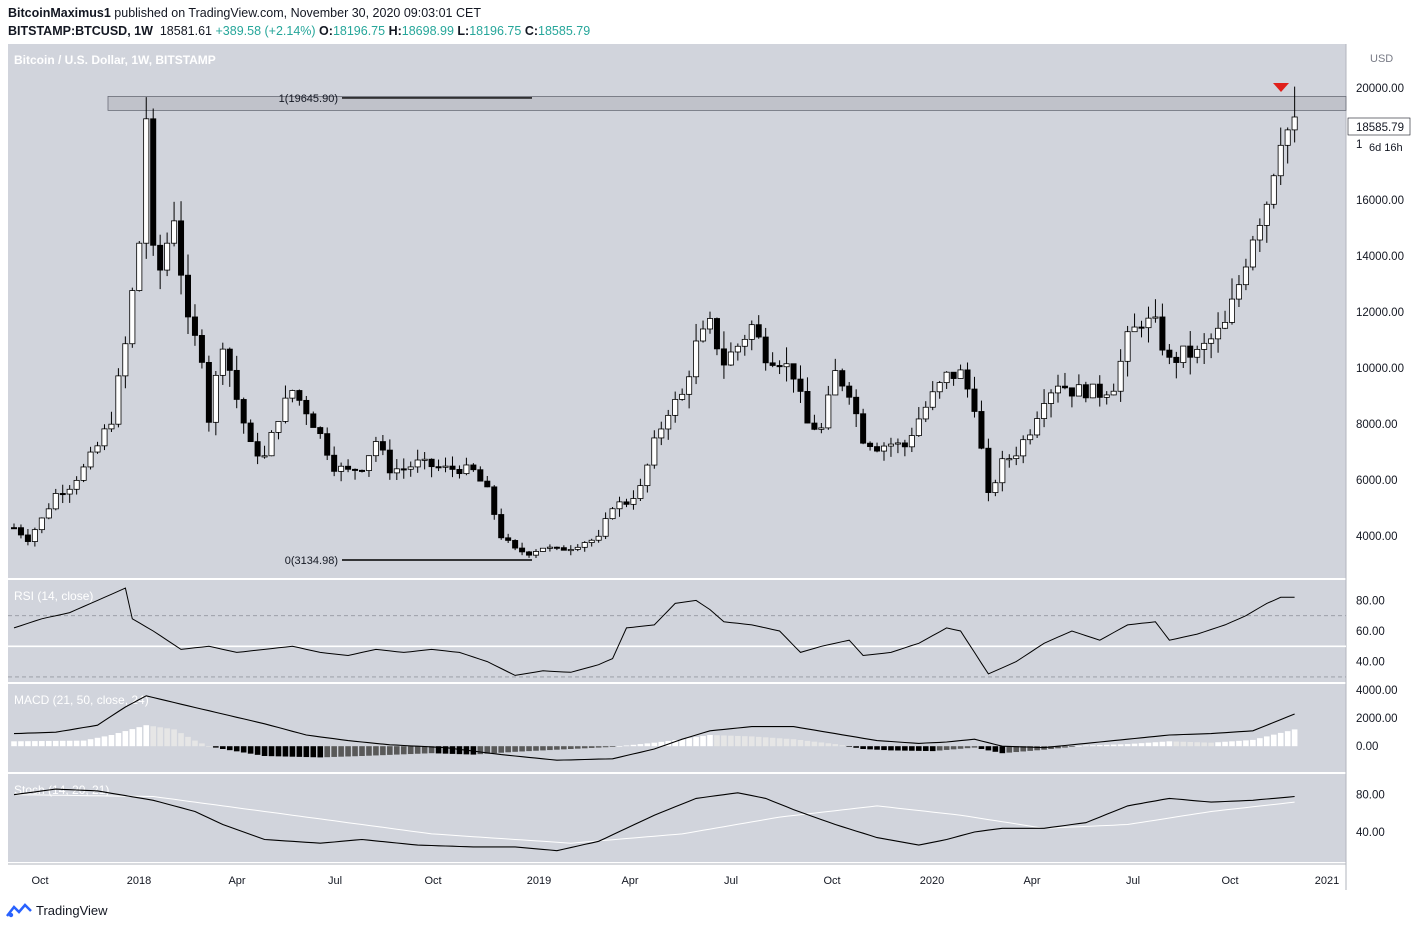  Describe the element at coordinates (1377, 481) in the screenshot. I see `price-tick-label: 6000.00` at that location.